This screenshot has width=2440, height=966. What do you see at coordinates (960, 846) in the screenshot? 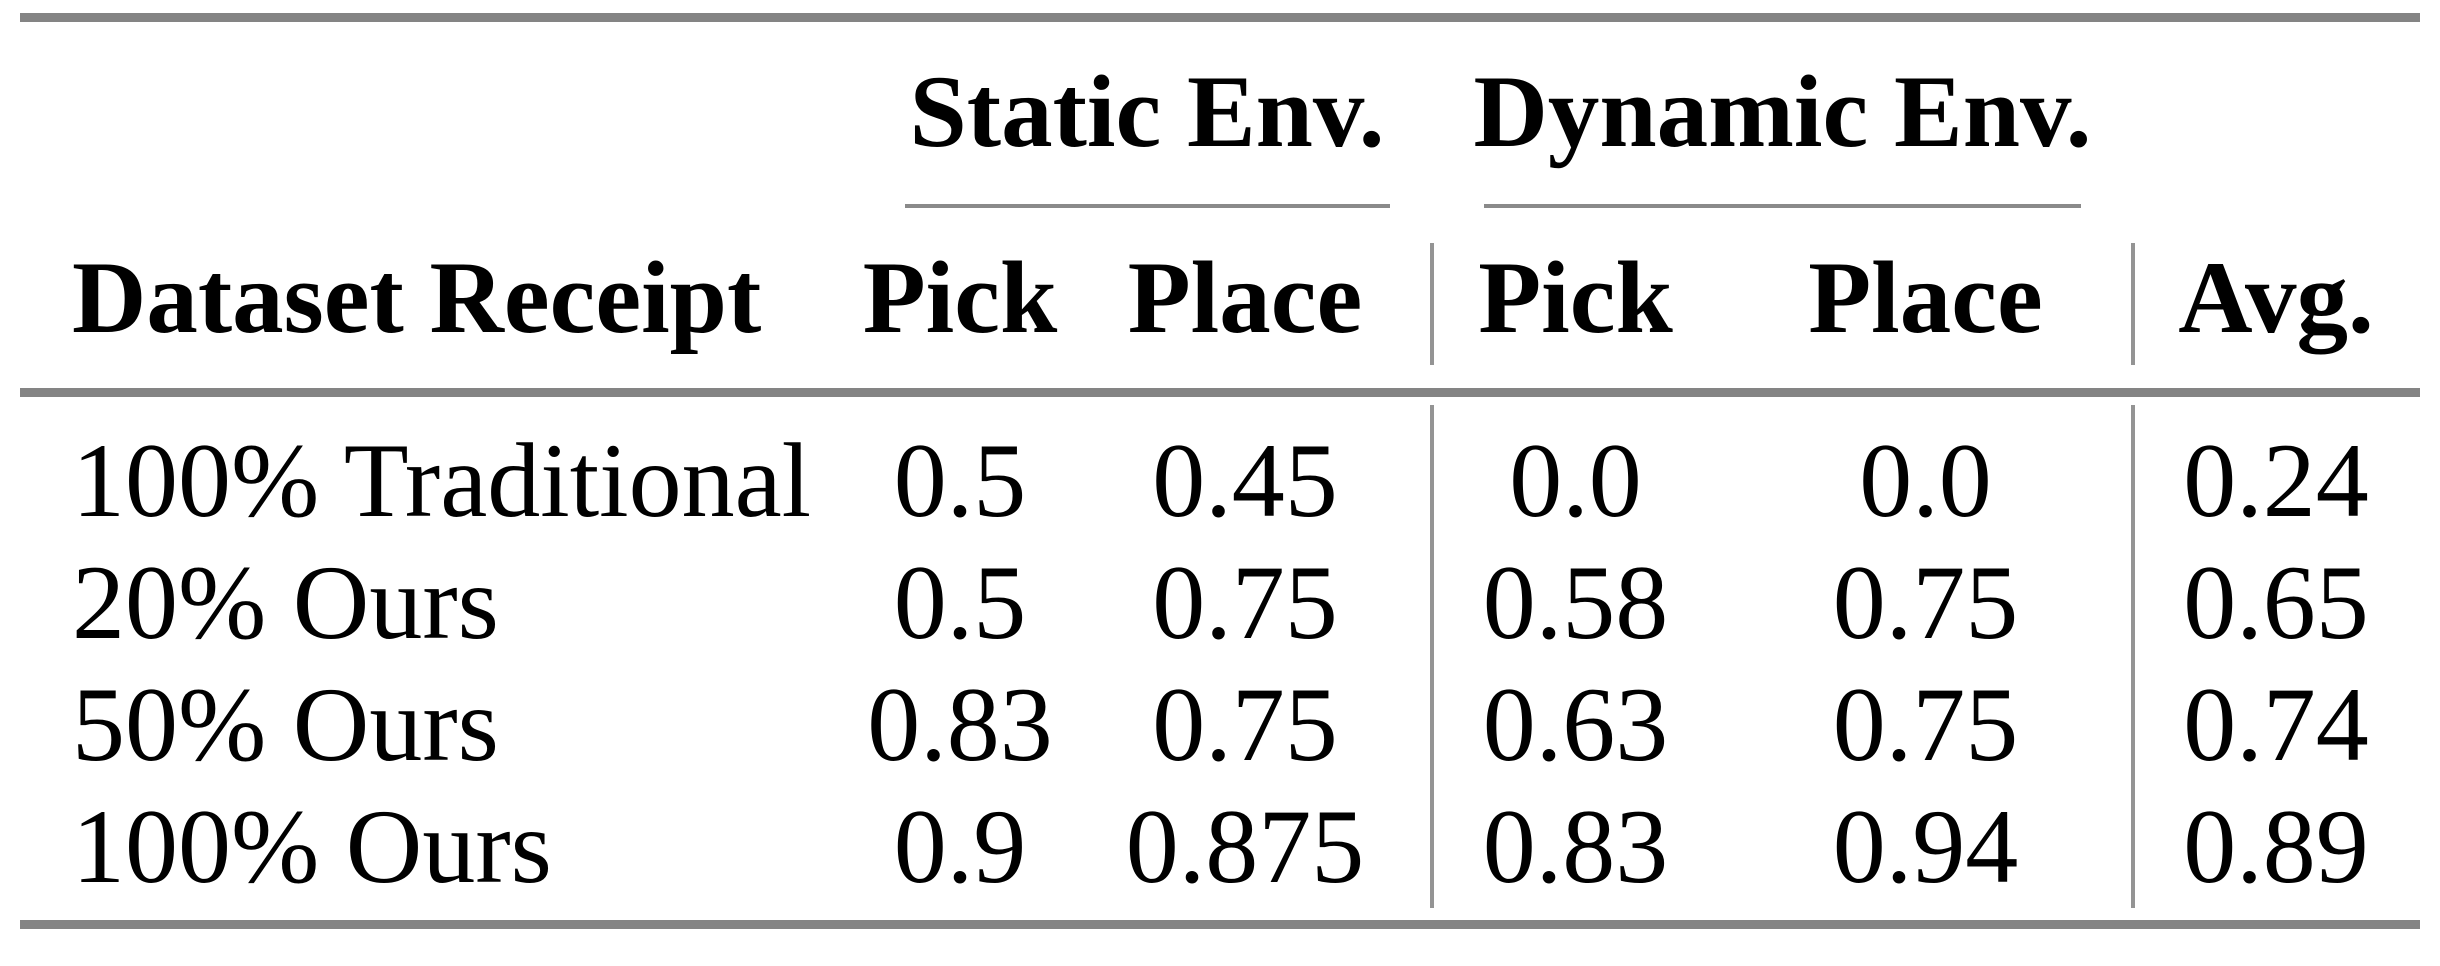
I see `cell-static-pick: 0.9` at bounding box center [960, 846].